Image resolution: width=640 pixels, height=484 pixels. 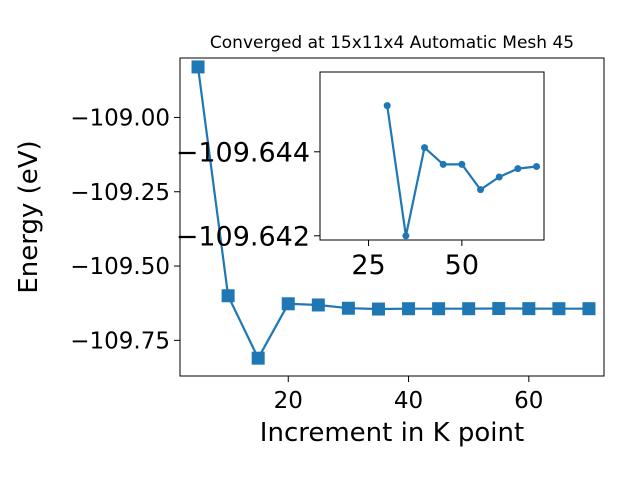 What do you see at coordinates (120, 267) in the screenshot?
I see `main-y-tick-label: −109.50` at bounding box center [120, 267].